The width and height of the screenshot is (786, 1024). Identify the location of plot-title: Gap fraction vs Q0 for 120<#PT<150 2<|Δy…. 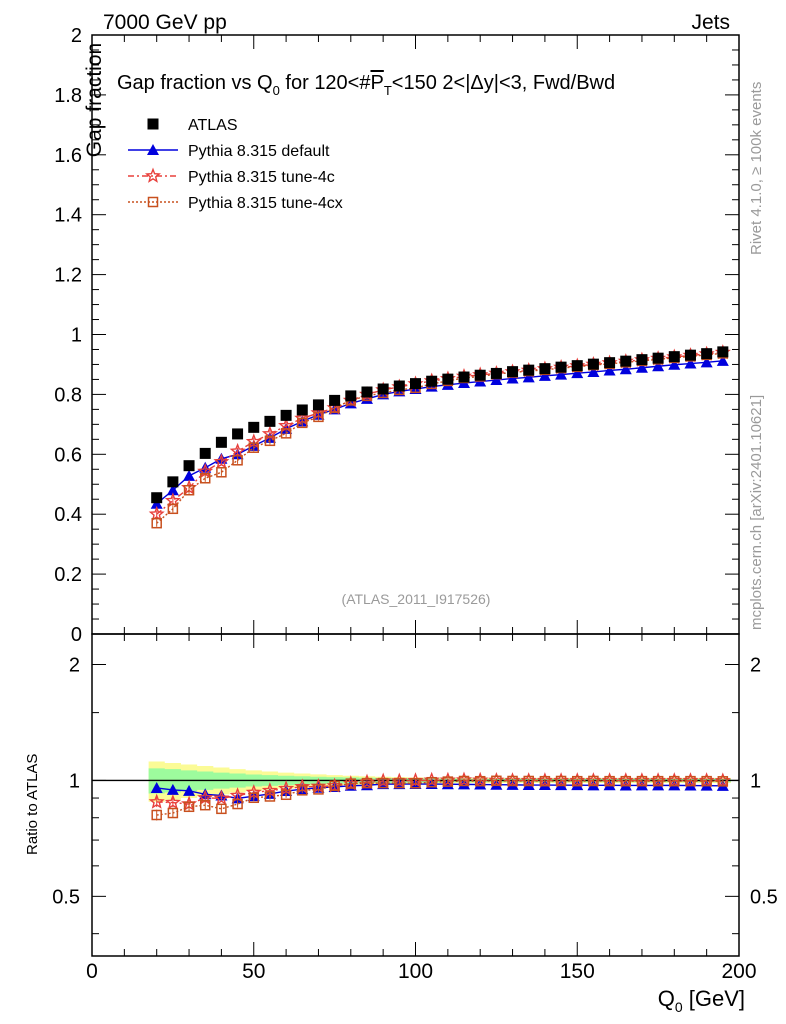
(366, 85).